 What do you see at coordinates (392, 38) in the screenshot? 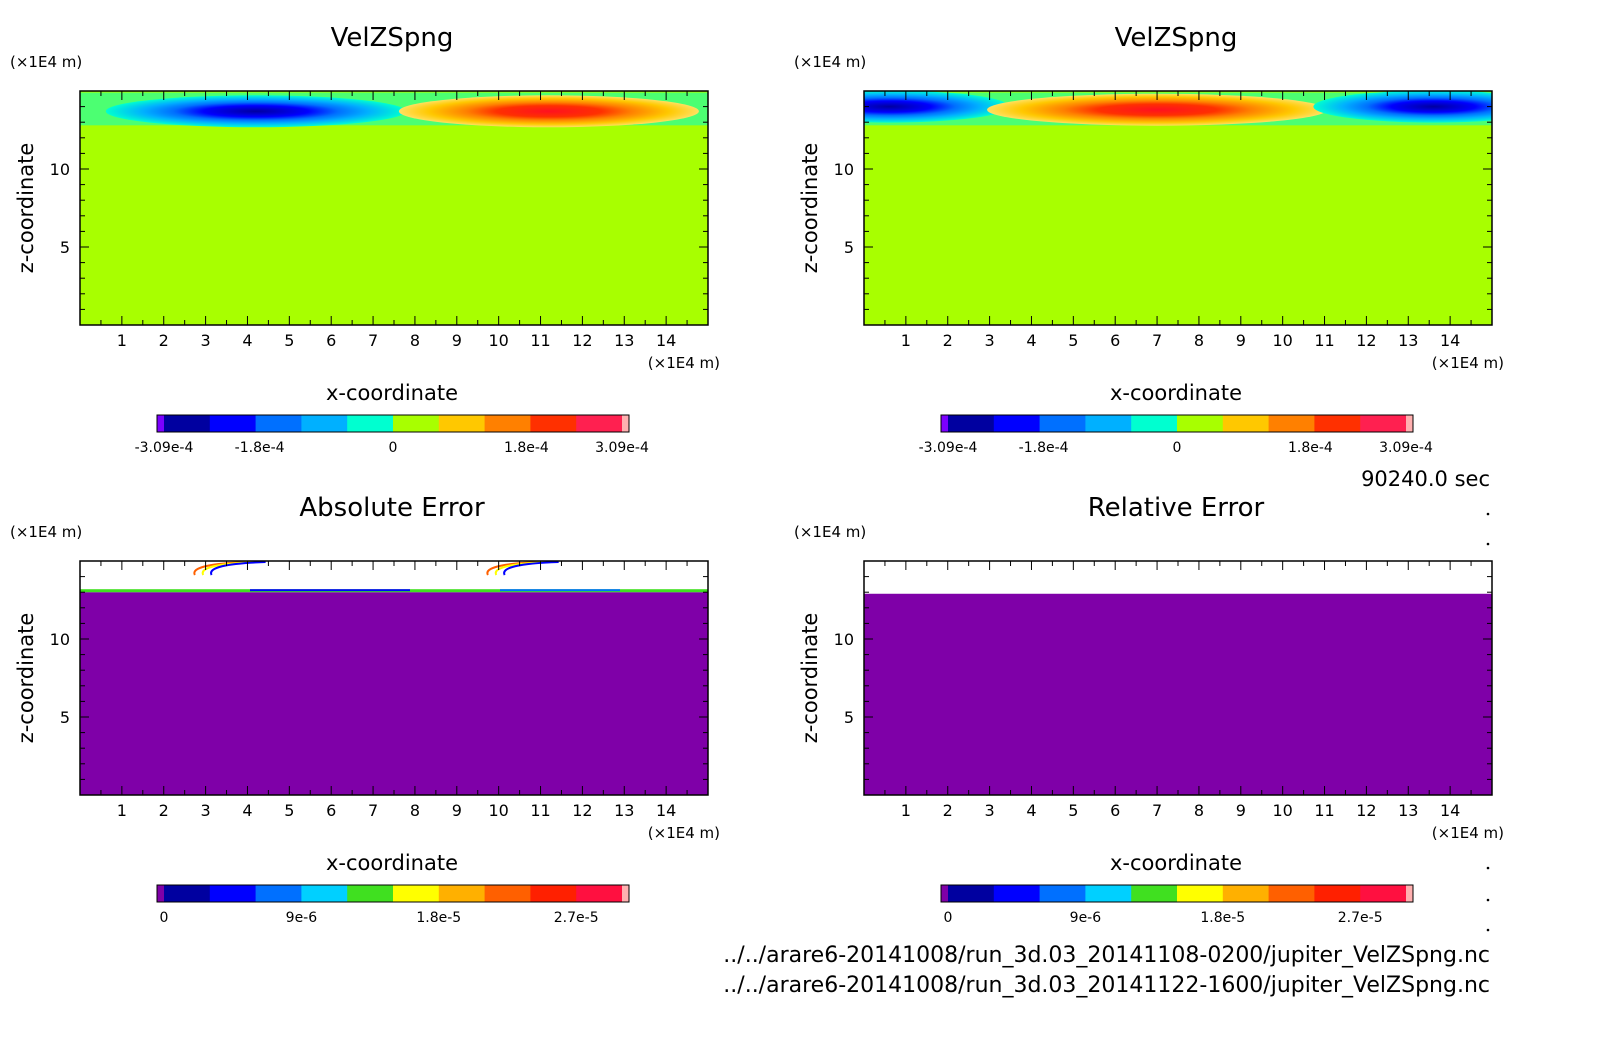
I see `chart-title: VelZSpng` at bounding box center [392, 38].